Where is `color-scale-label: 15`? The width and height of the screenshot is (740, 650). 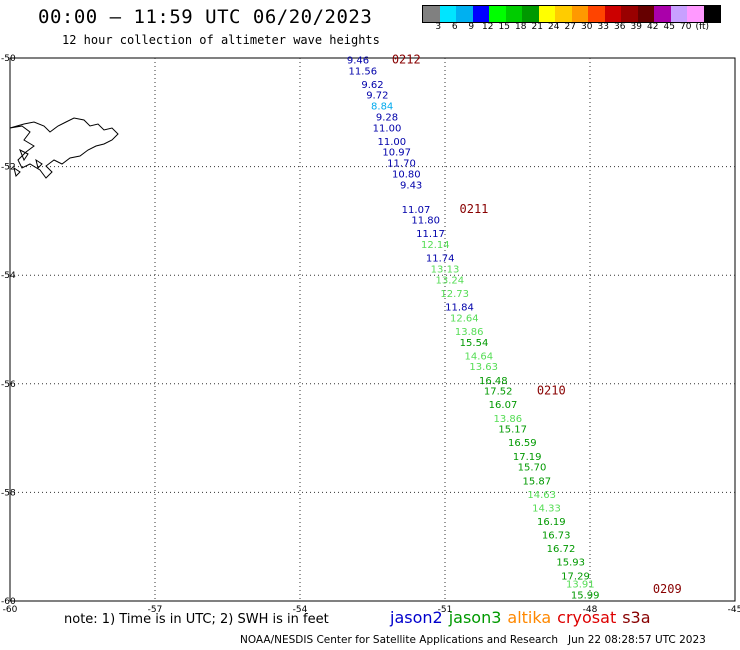
color-scale-label: 15 is located at coordinates (504, 27).